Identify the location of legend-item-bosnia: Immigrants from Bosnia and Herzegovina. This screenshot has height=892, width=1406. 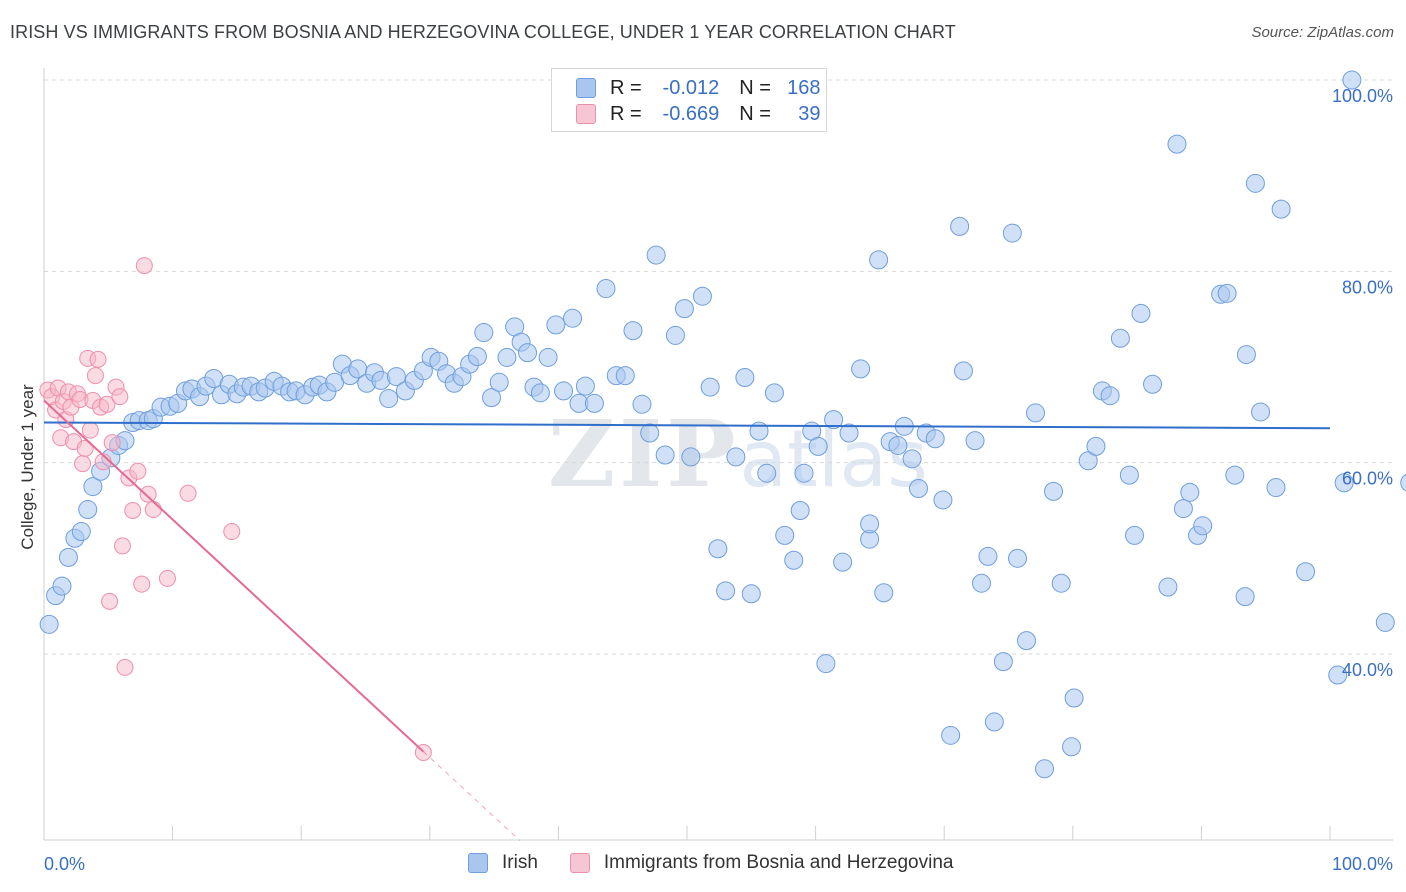
(761, 863).